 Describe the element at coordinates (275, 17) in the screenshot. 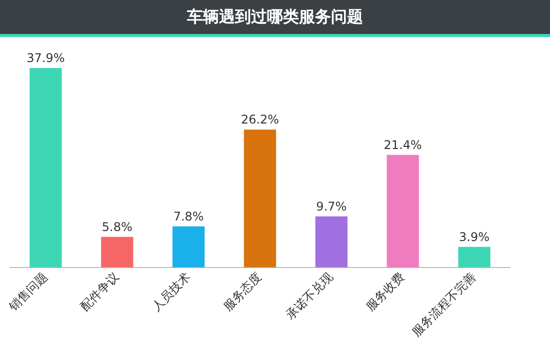

I see `chart-title: 车辆遇到过哪类服务问题` at that location.